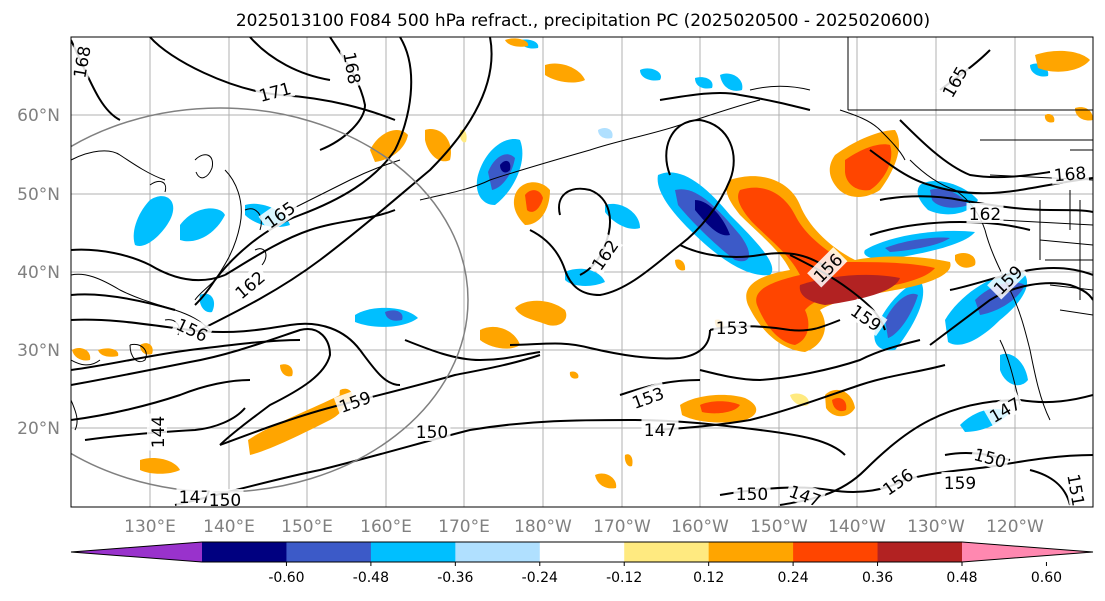  I want to click on lon-tick-label: 120°W, so click(1015, 527).